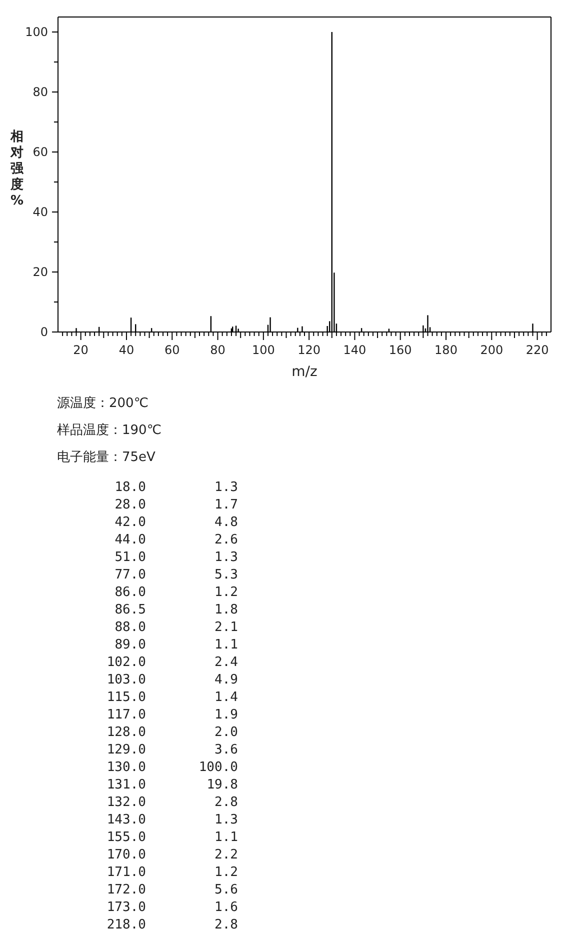  What do you see at coordinates (126, 820) in the screenshot?
I see `text: 143.0` at bounding box center [126, 820].